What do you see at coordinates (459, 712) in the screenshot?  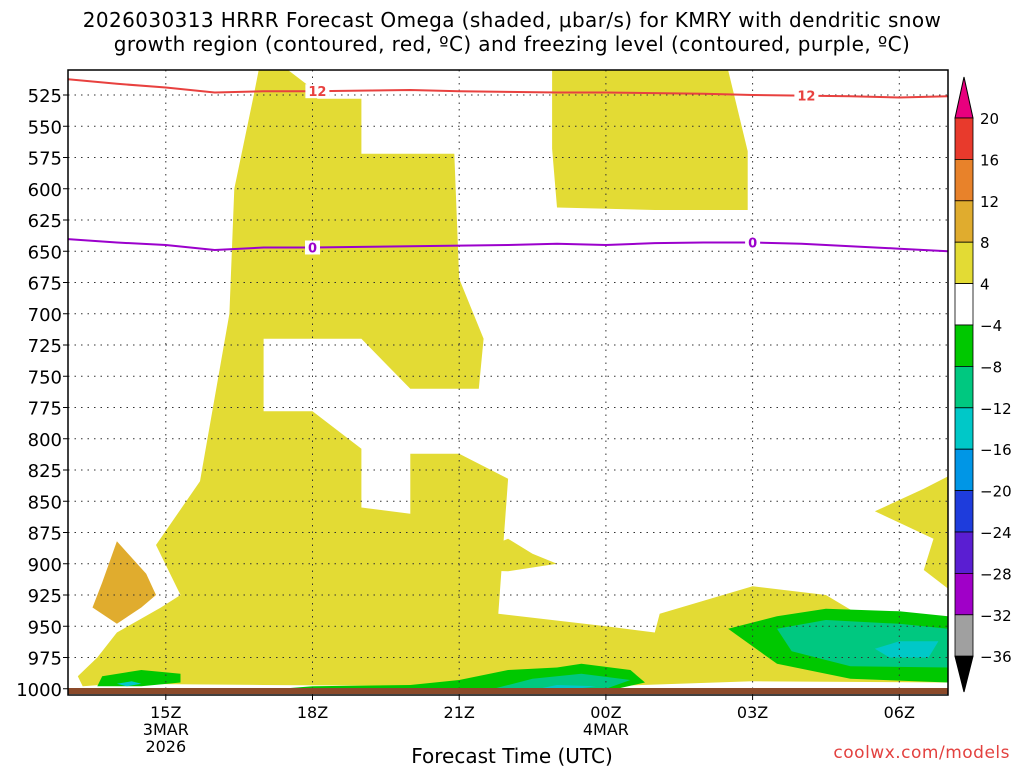 I see `x-tick-label: 21Z` at bounding box center [459, 712].